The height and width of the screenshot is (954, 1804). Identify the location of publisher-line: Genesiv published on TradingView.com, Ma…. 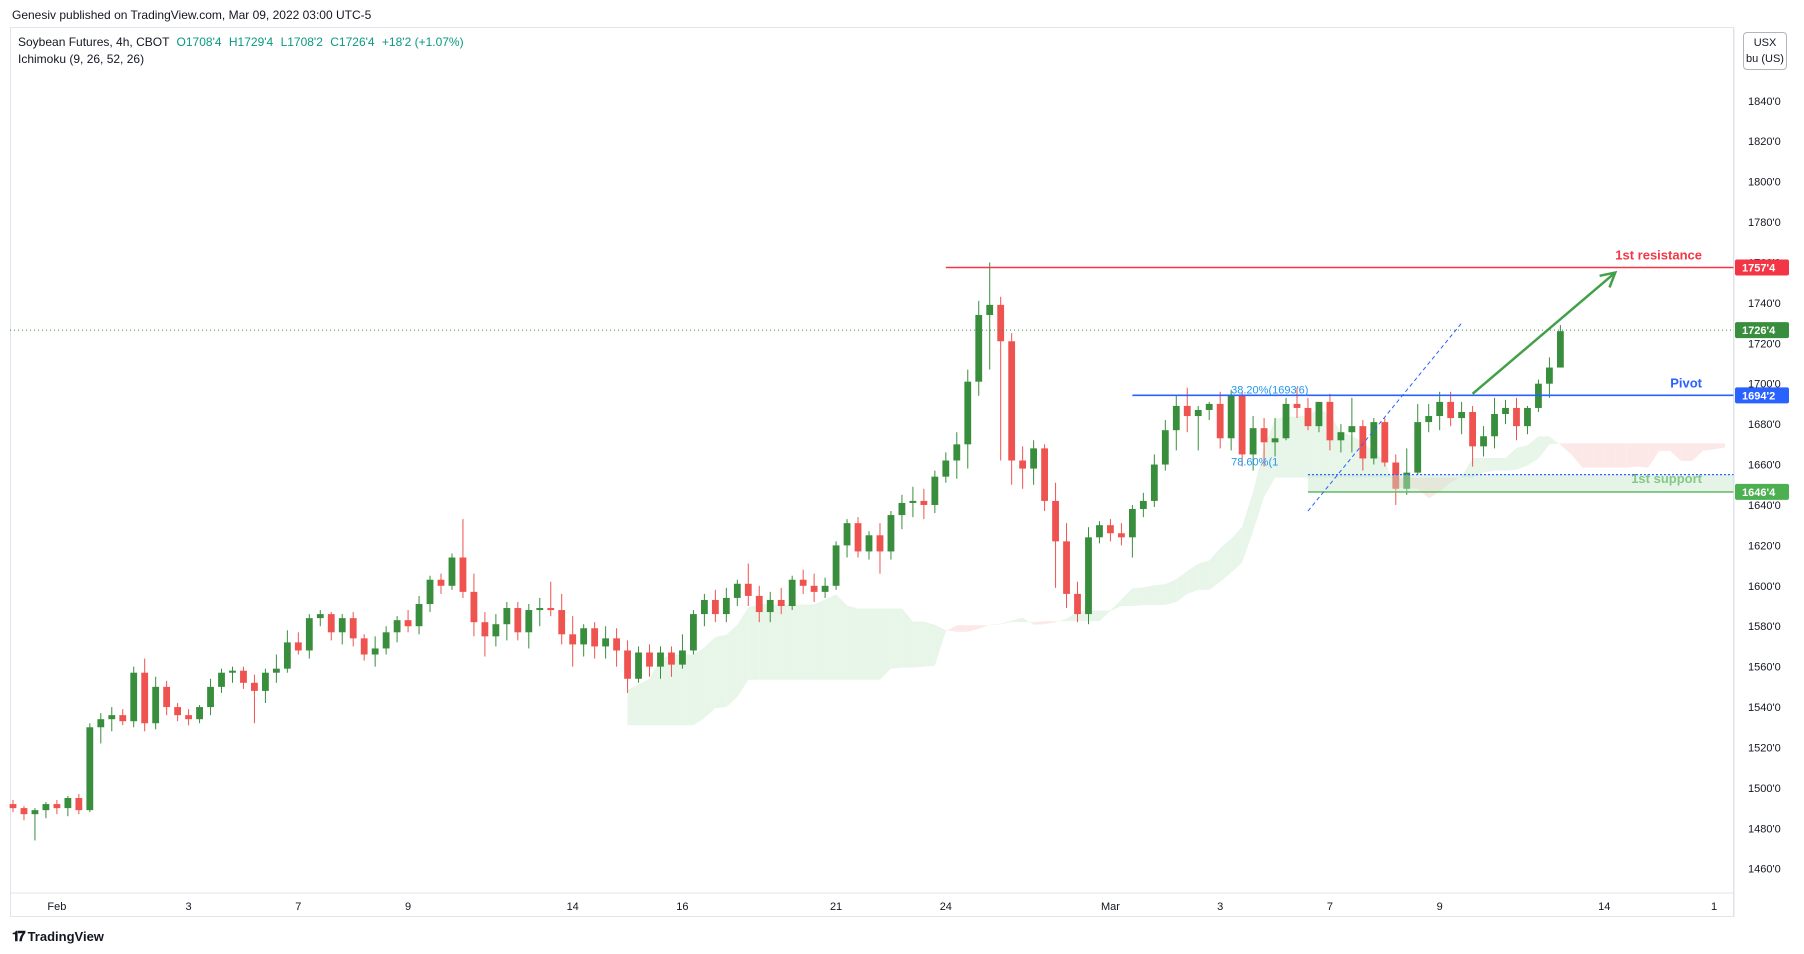
(192, 15).